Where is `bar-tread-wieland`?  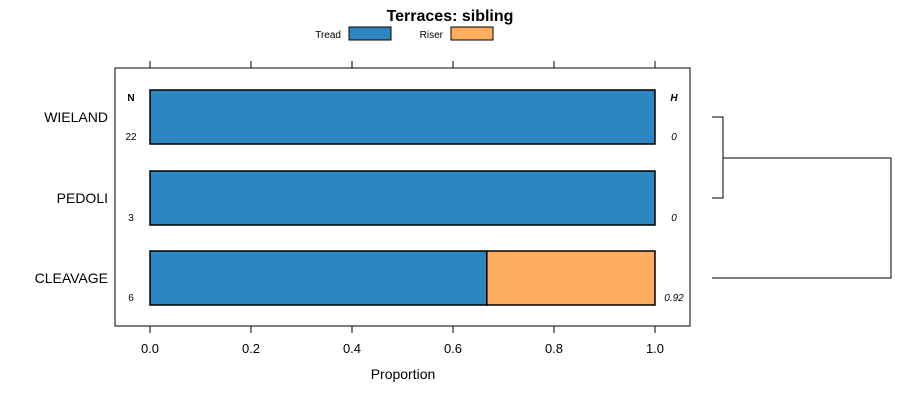 bar-tread-wieland is located at coordinates (402, 117).